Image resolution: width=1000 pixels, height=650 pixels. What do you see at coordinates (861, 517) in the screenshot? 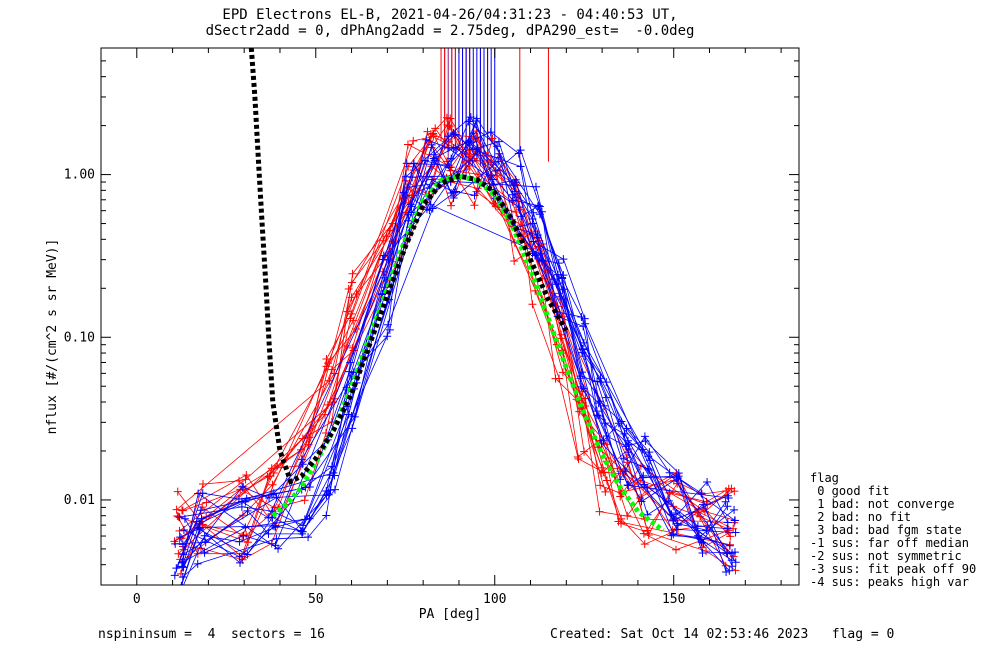
I see `legend-item: 2 bad: no fit` at bounding box center [861, 517].